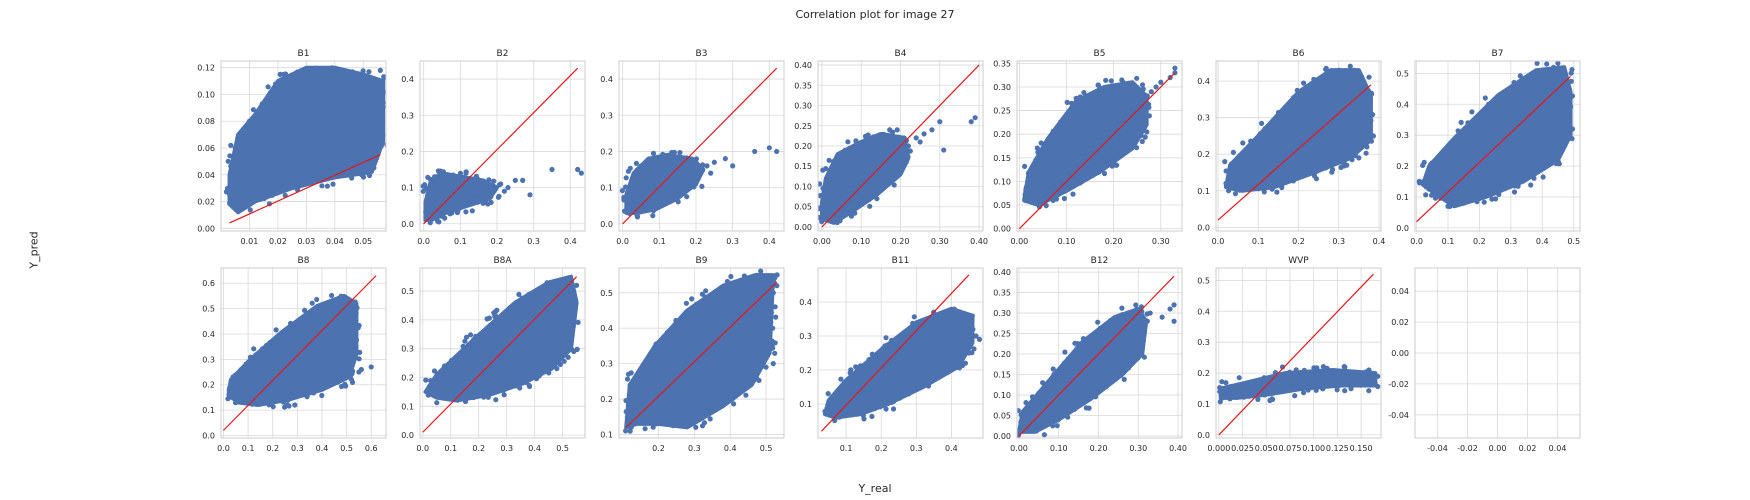 This screenshot has height=500, width=1750. I want to click on x-tick-label: 0.1, so click(1258, 241).